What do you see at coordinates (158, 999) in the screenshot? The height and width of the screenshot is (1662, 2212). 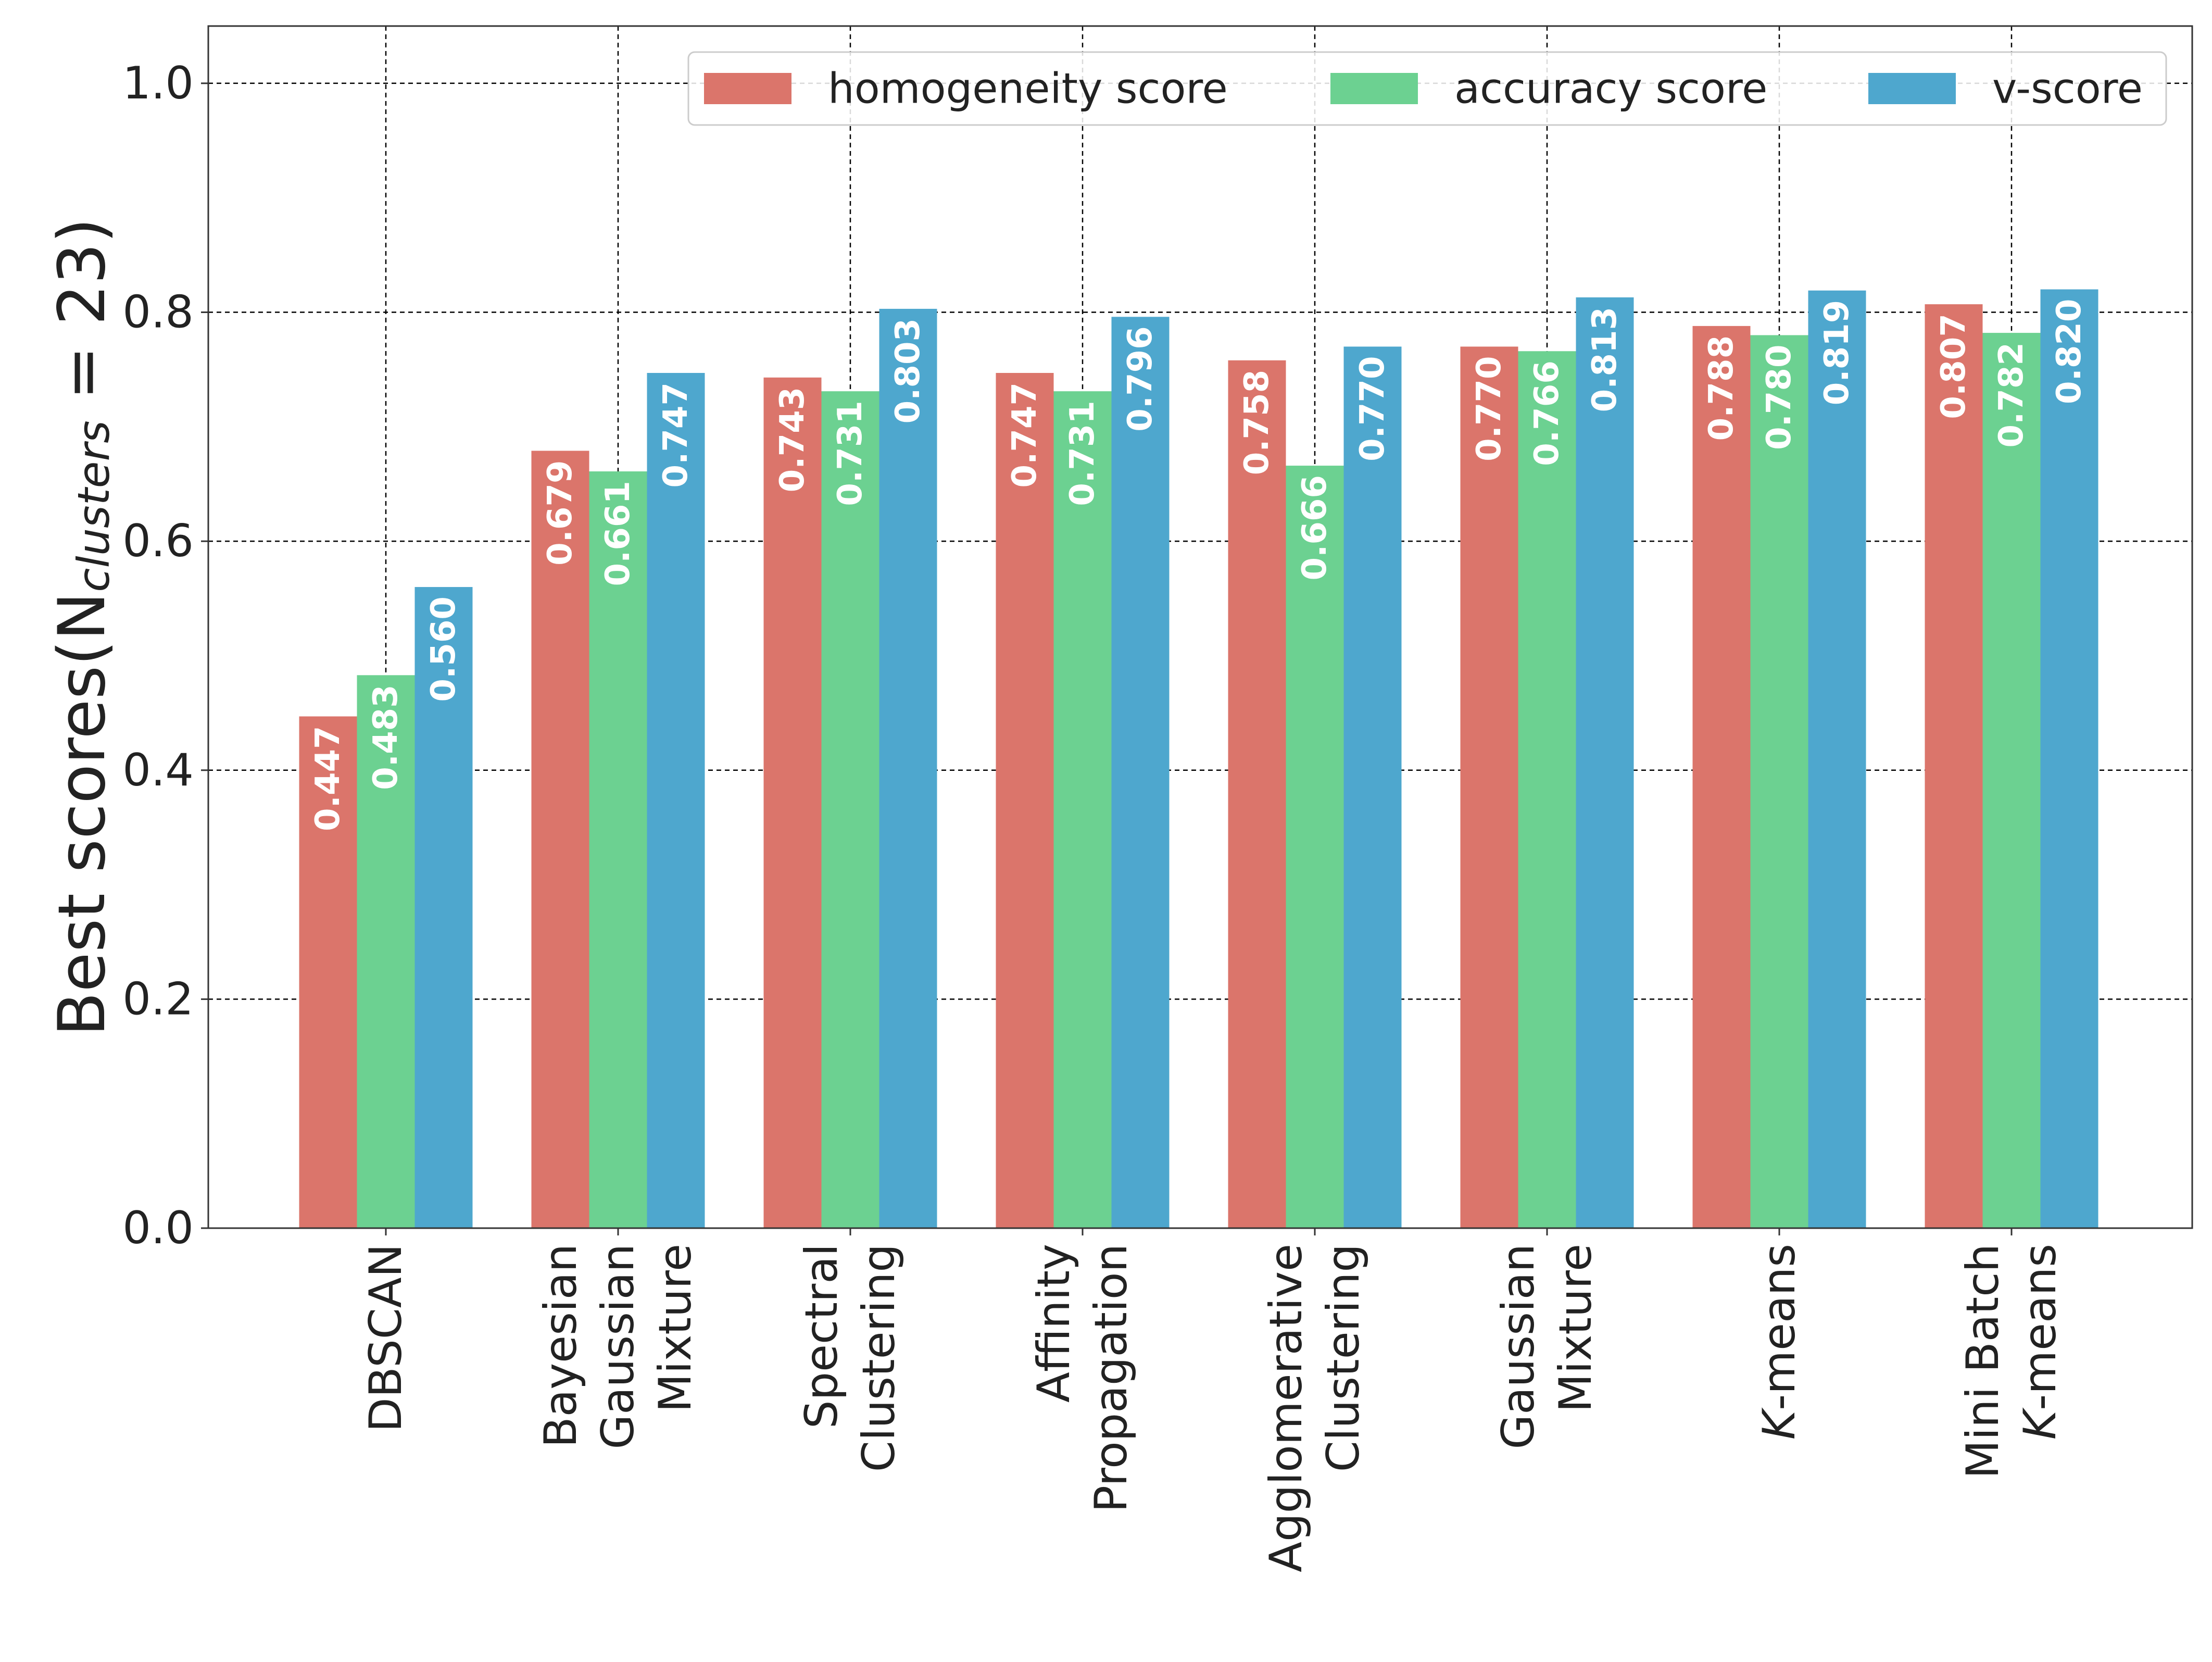 I see `y-tick-label: 0.2` at bounding box center [158, 999].